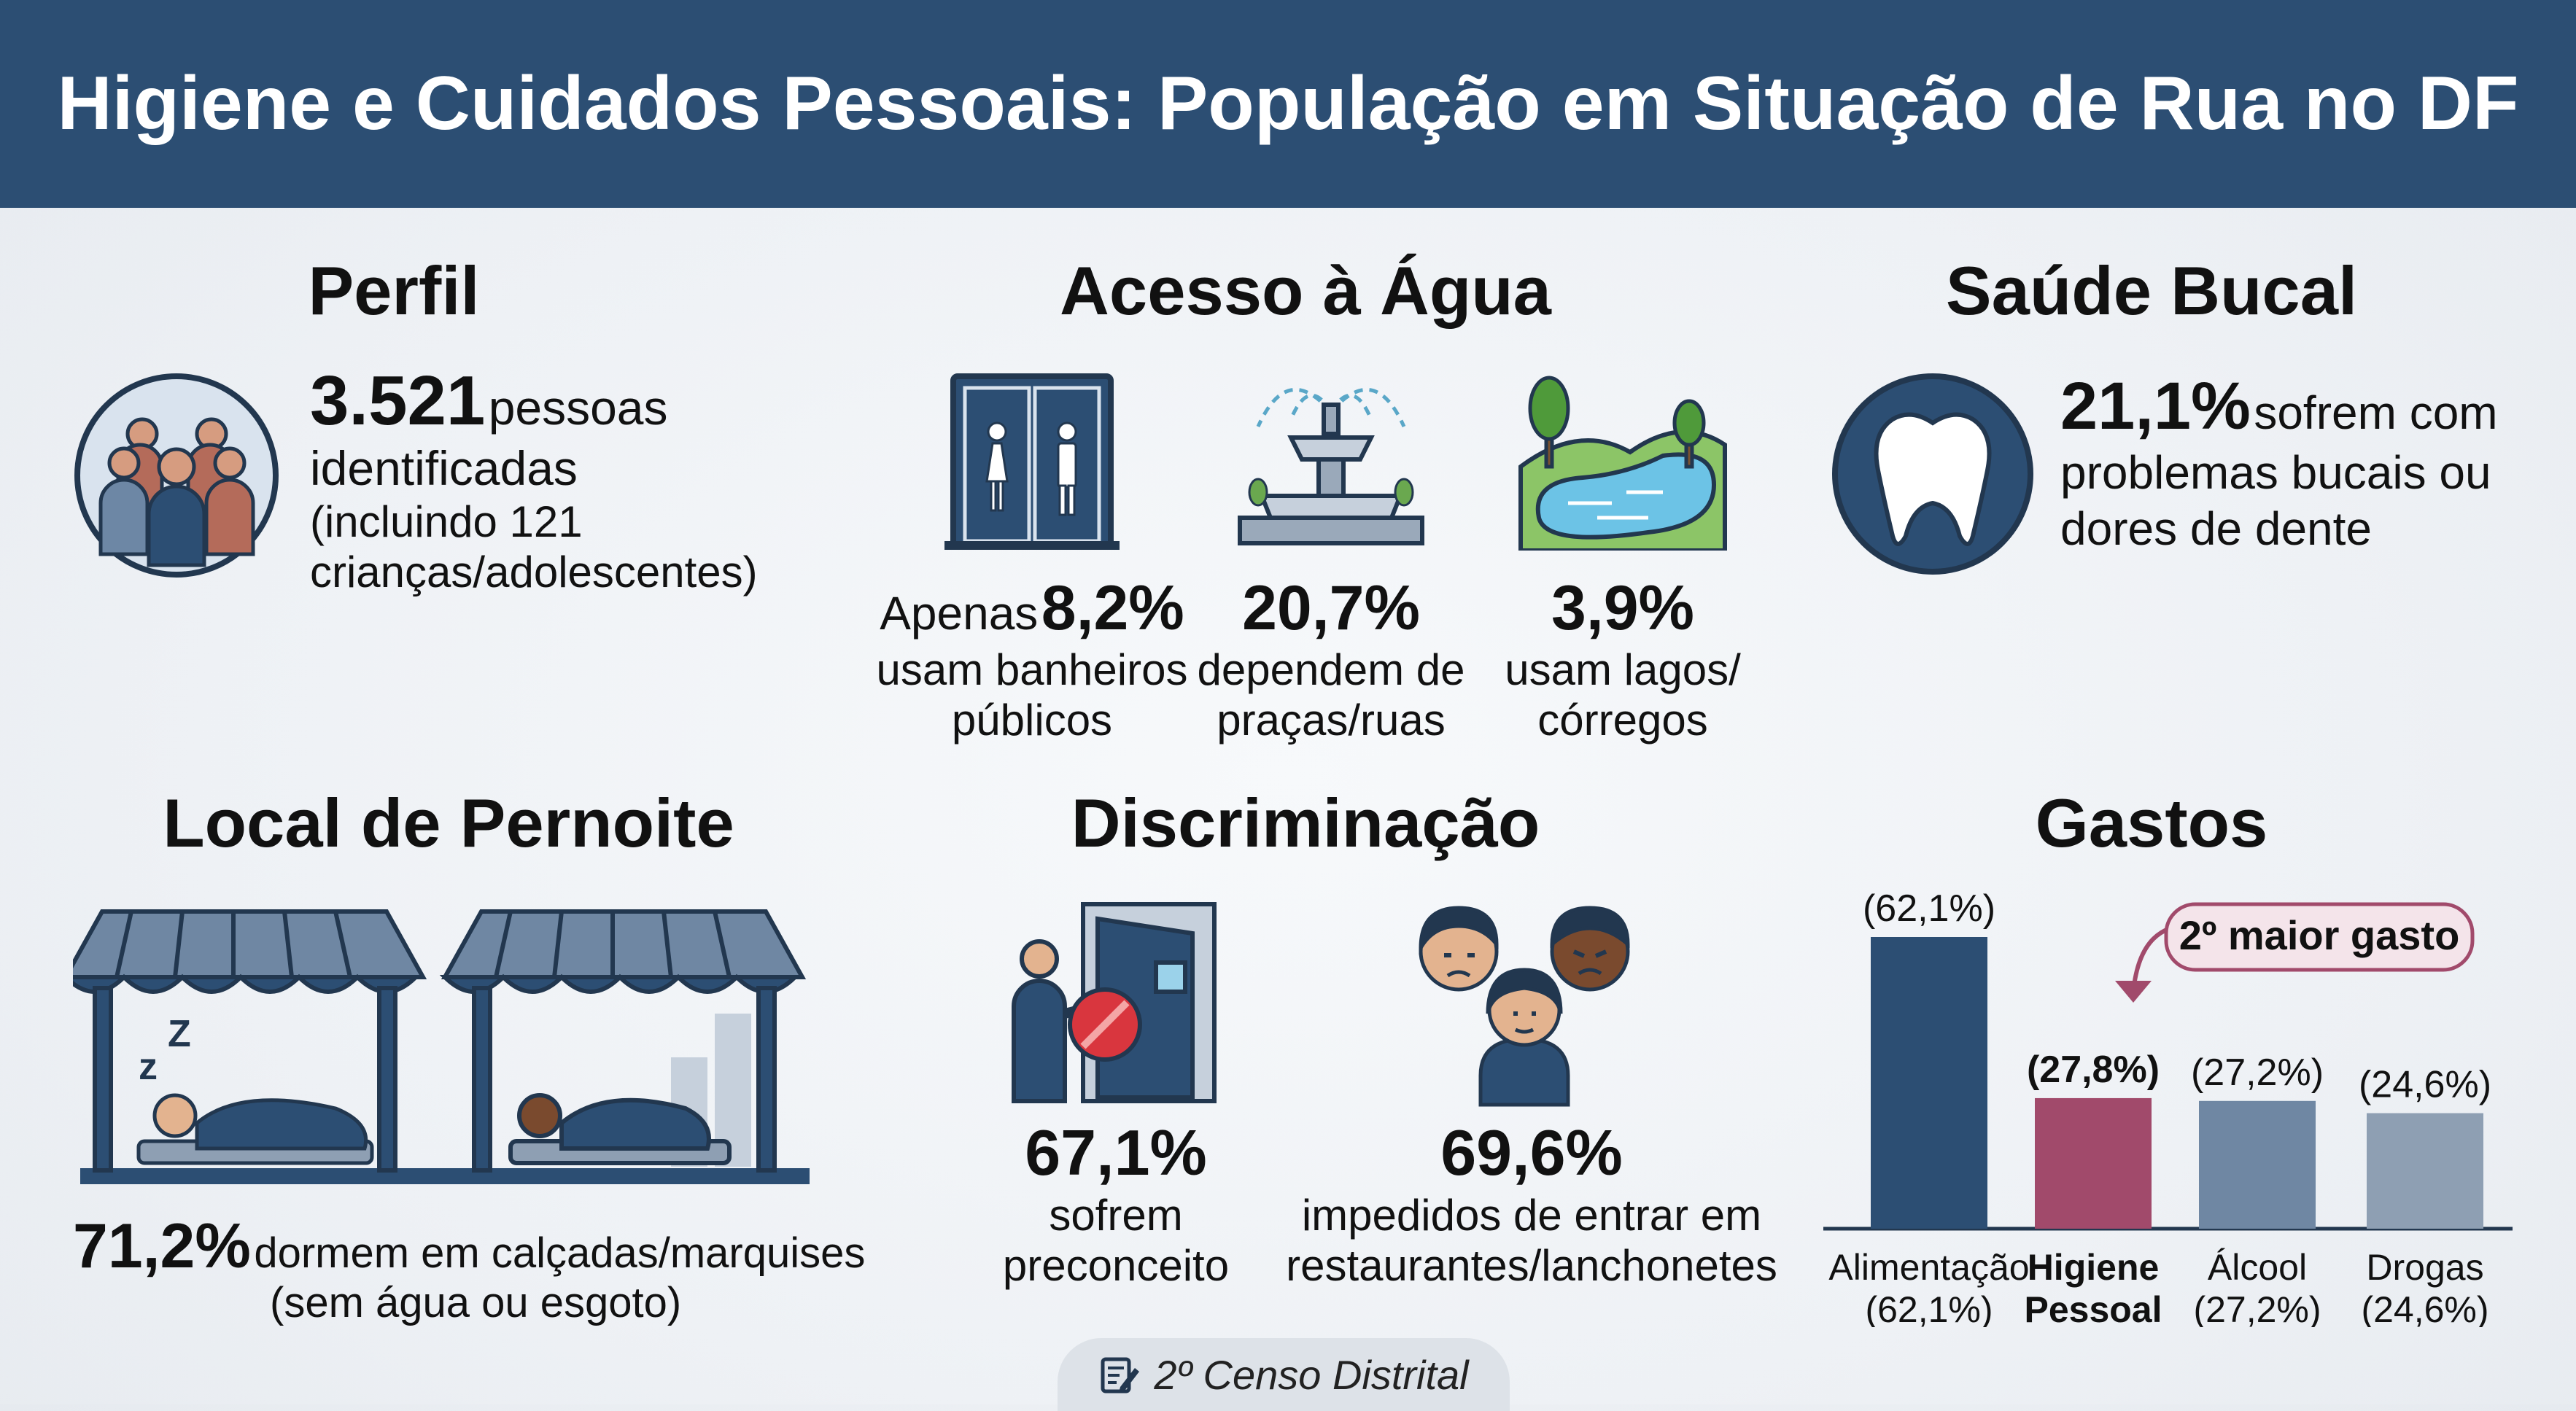 Image resolution: width=2576 pixels, height=1411 pixels. I want to click on tick-label-higiene-2: Pessoal, so click(2093, 1308).